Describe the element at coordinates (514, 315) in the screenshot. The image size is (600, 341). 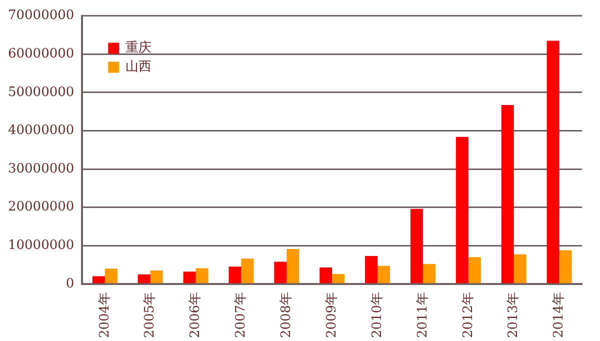
I see `x-tick-label: 2013年` at that location.